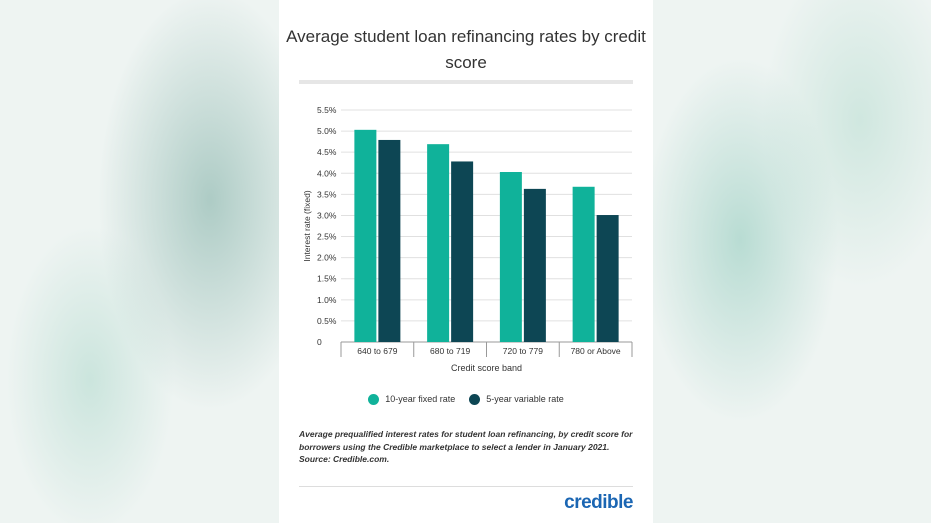 The width and height of the screenshot is (931, 523). Describe the element at coordinates (374, 399) in the screenshot. I see `legend-swatch-10-year` at that location.